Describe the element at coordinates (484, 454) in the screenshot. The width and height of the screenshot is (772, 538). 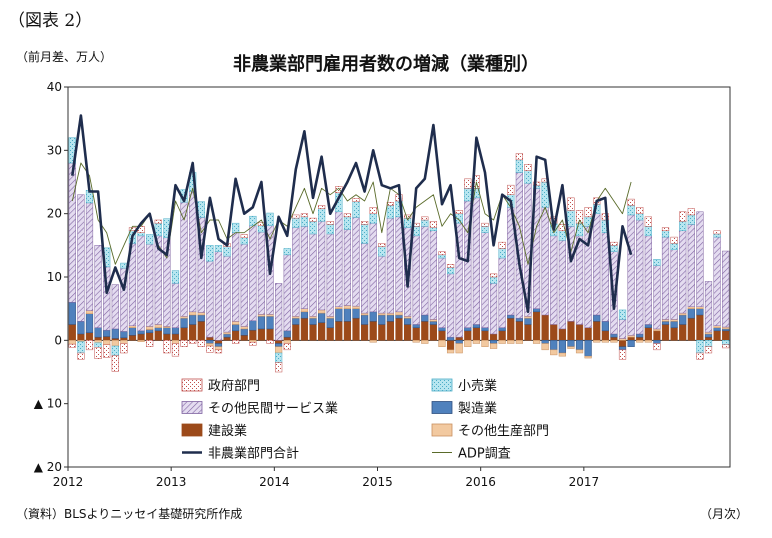
I see `legend-label-adp_line: ADP調査` at that location.